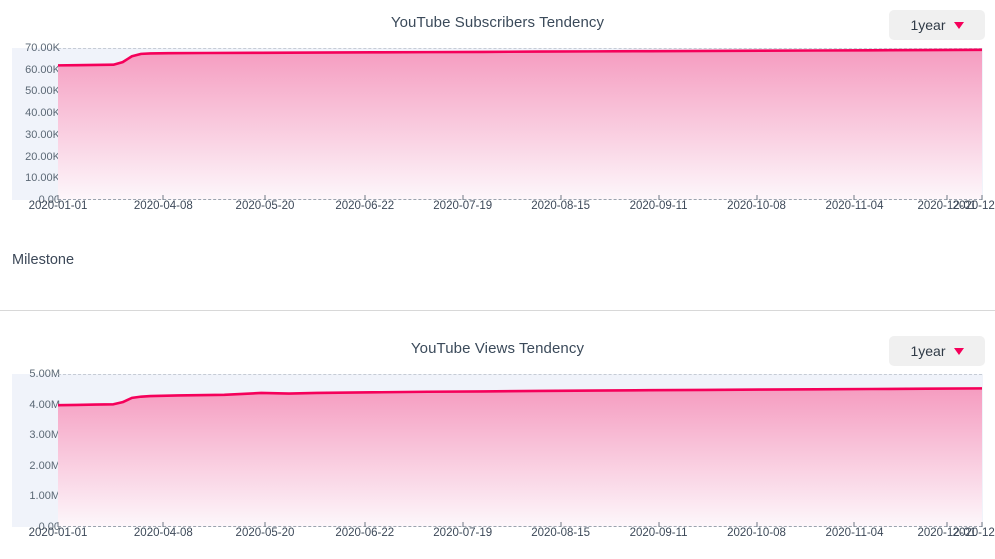 Image resolution: width=995 pixels, height=559 pixels. Describe the element at coordinates (497, 310) in the screenshot. I see `section-divider` at that location.